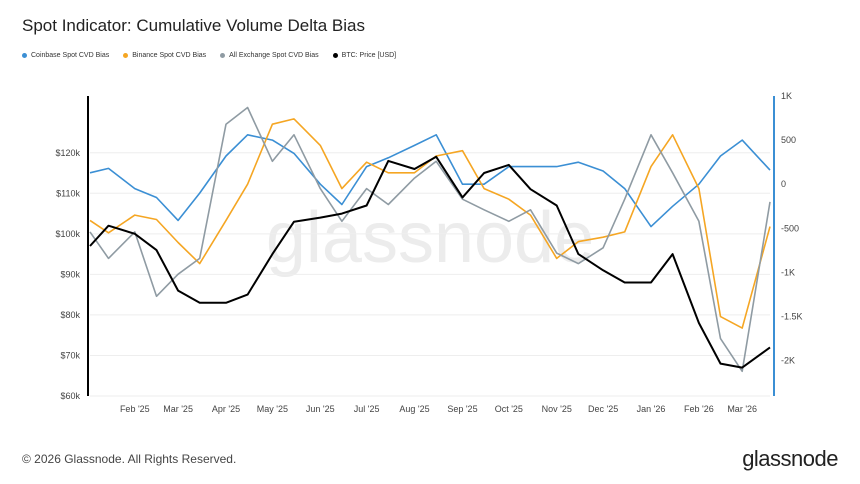 The height and width of the screenshot is (484, 860). What do you see at coordinates (70, 315) in the screenshot?
I see `y-left-tick-label: $80k` at bounding box center [70, 315].